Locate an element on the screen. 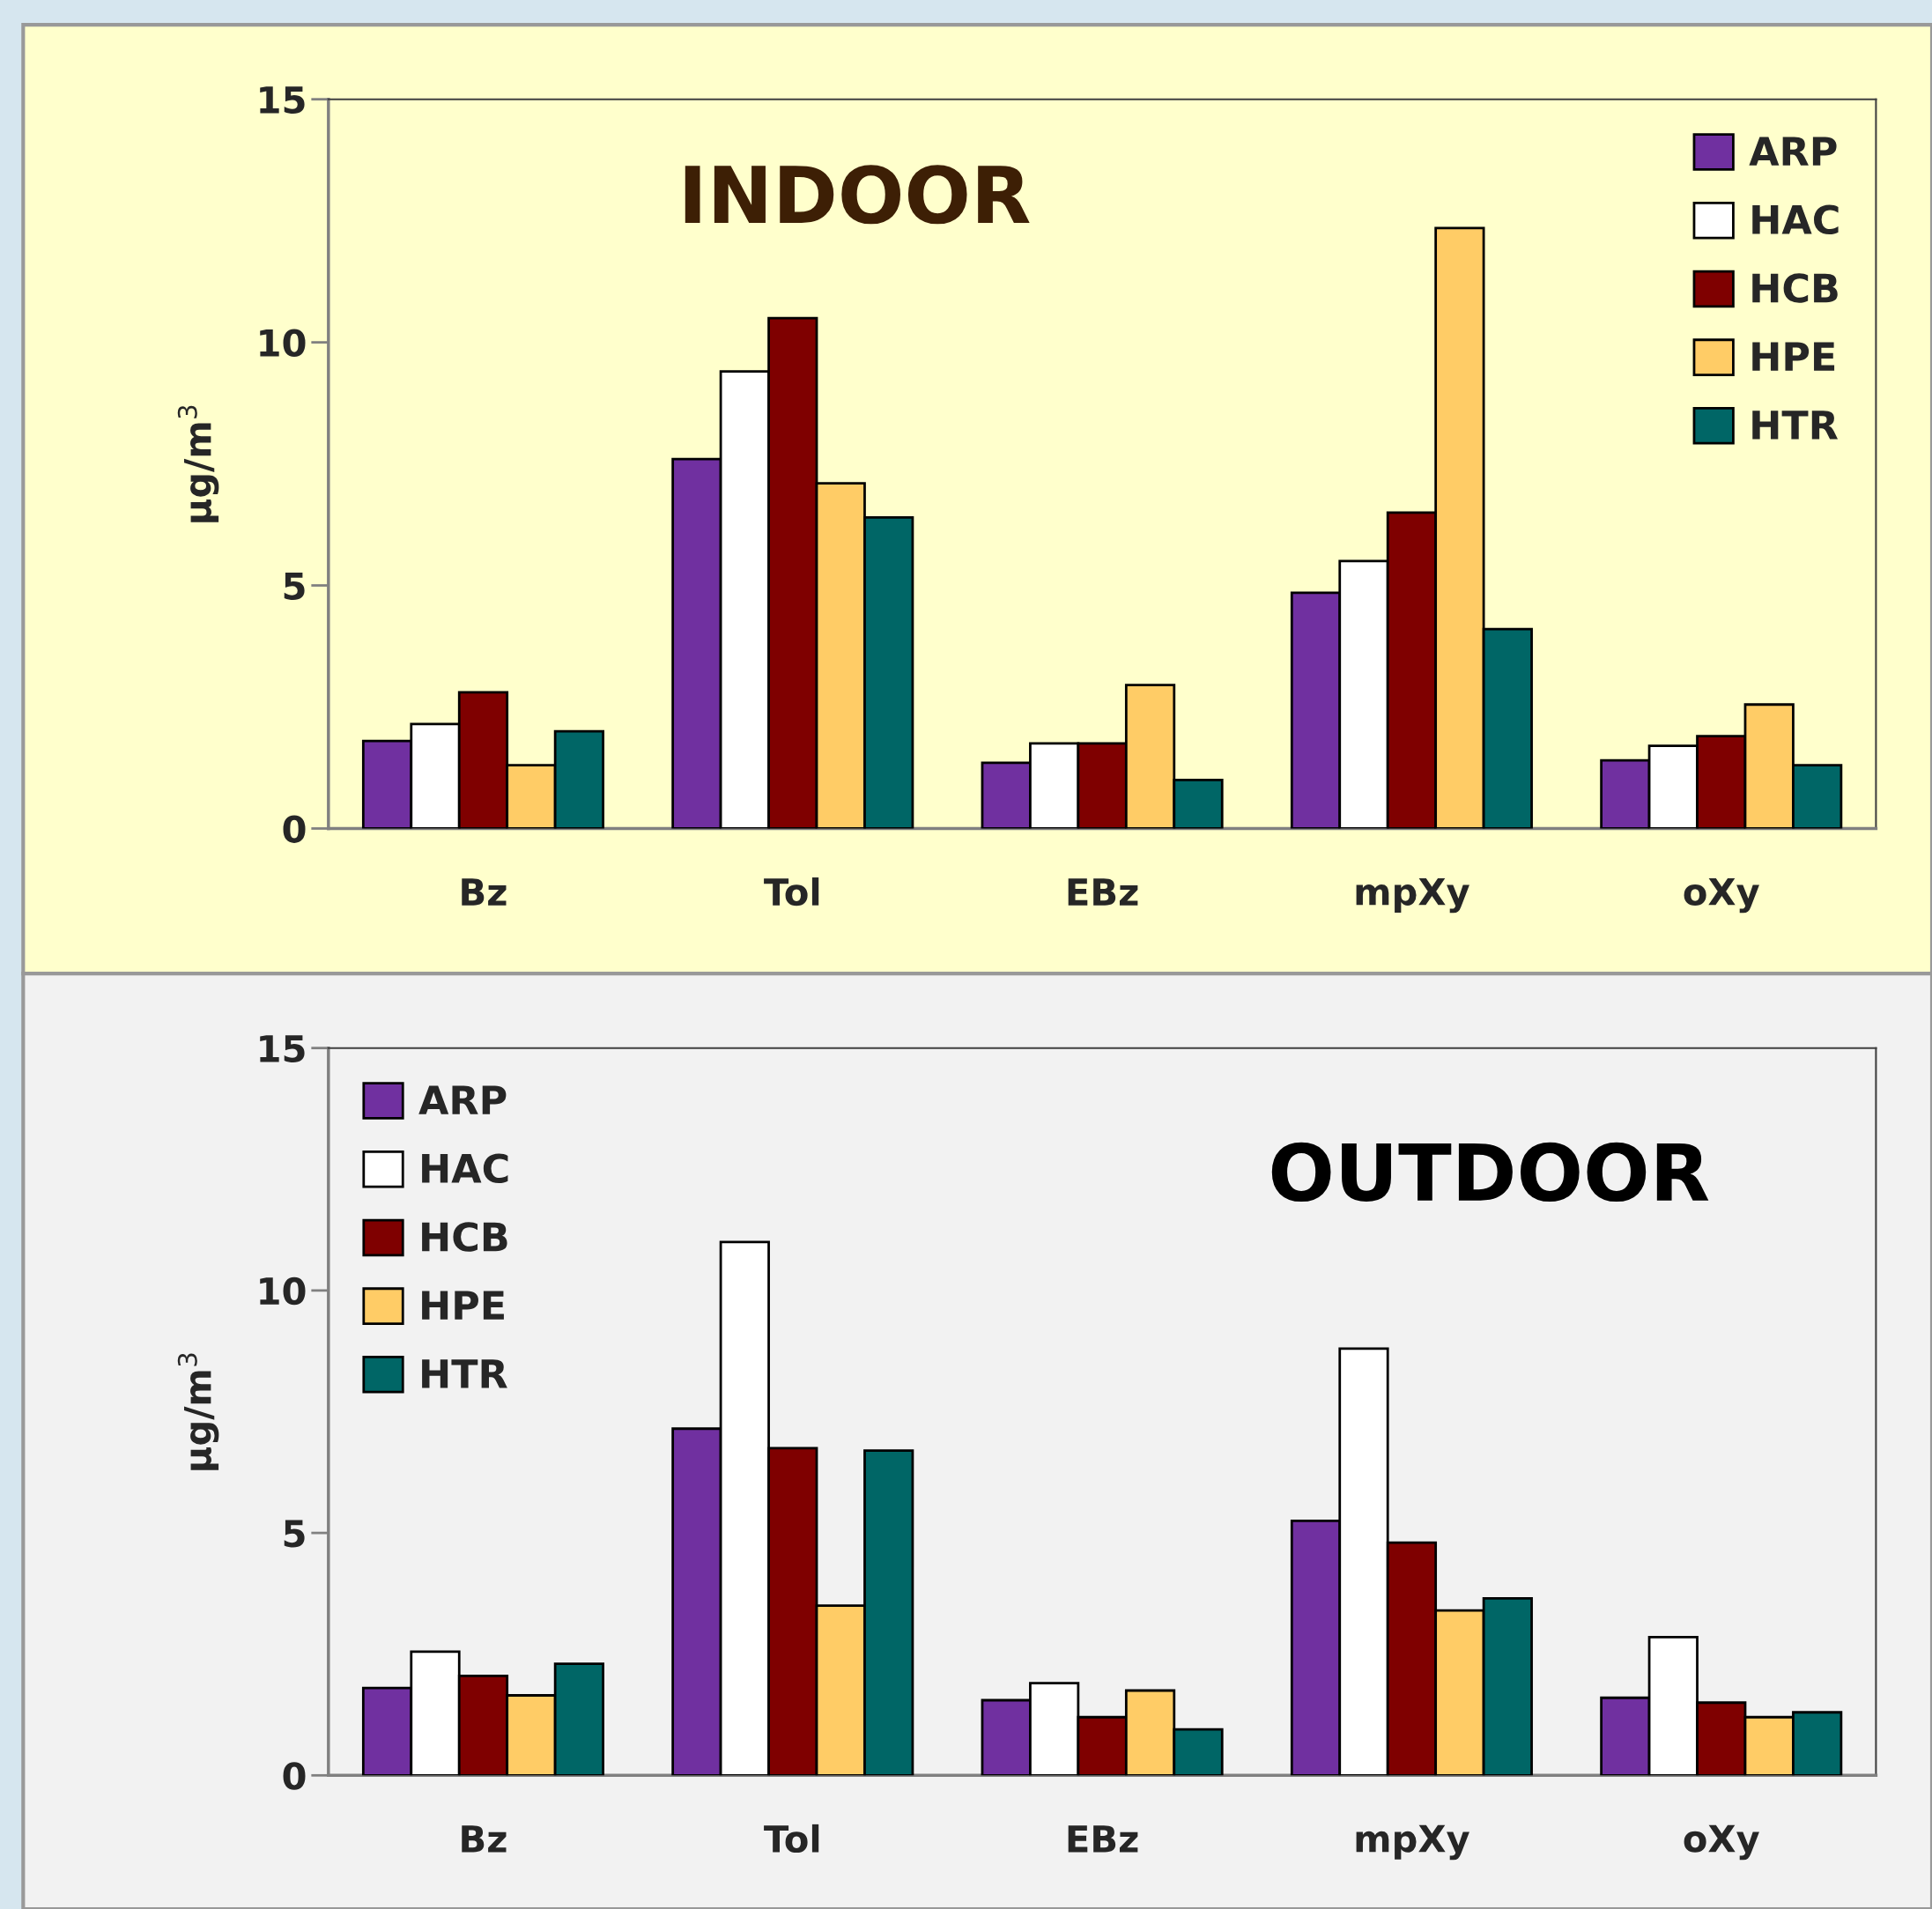 This screenshot has height=1909, width=1932. text: INDOOR is located at coordinates (858, 195).